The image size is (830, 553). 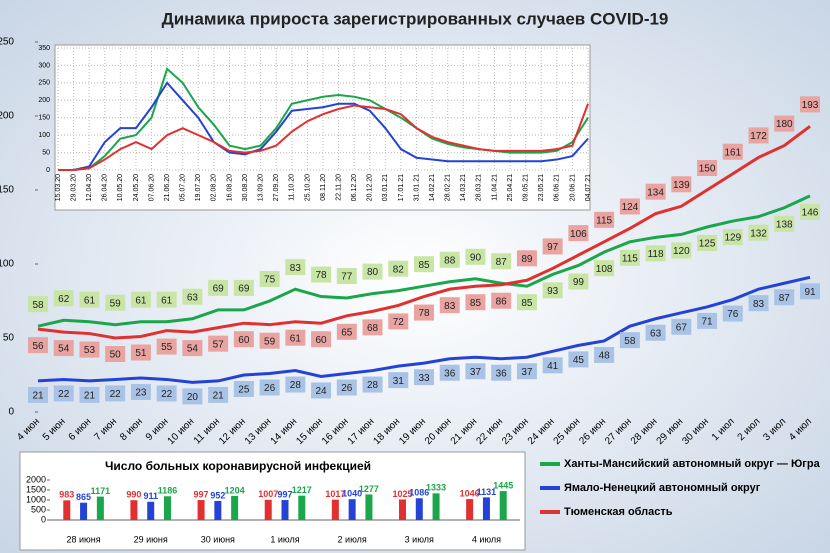 I want to click on y-tick-label: 200, so click(x=7, y=116).